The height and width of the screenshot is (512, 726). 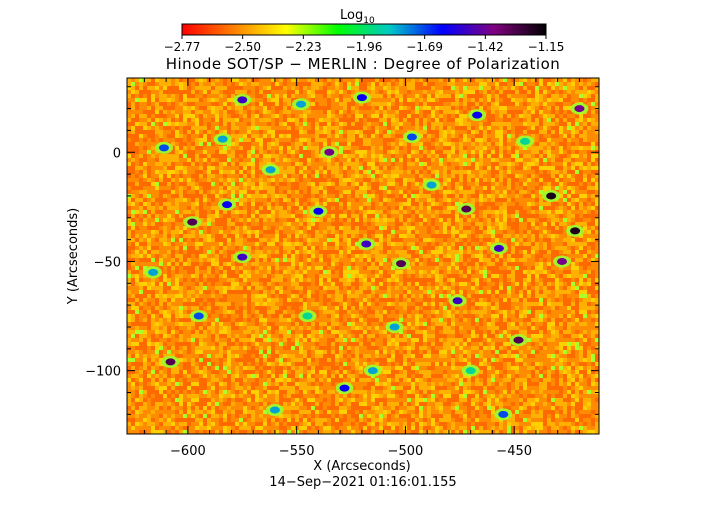 I want to click on colorbar-tick-label: −2.23, so click(x=303, y=47).